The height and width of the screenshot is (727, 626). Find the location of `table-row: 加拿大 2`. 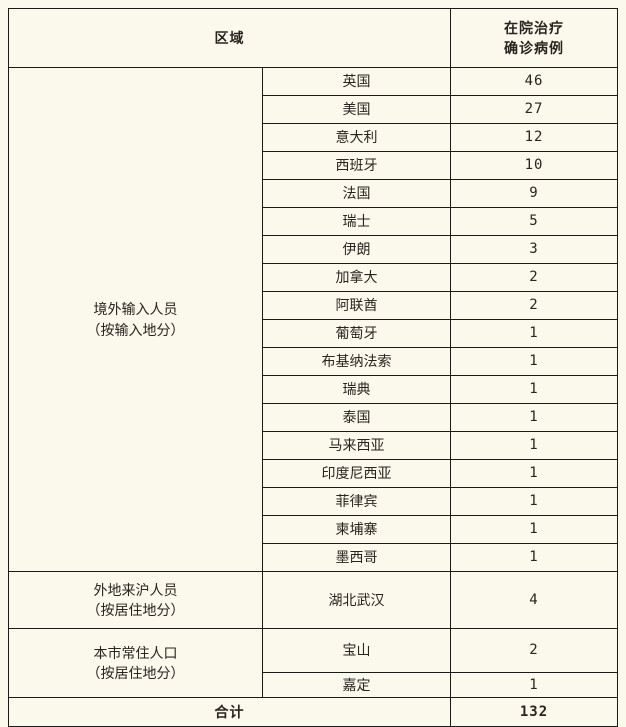

table-row: 加拿大 2 is located at coordinates (313, 277).